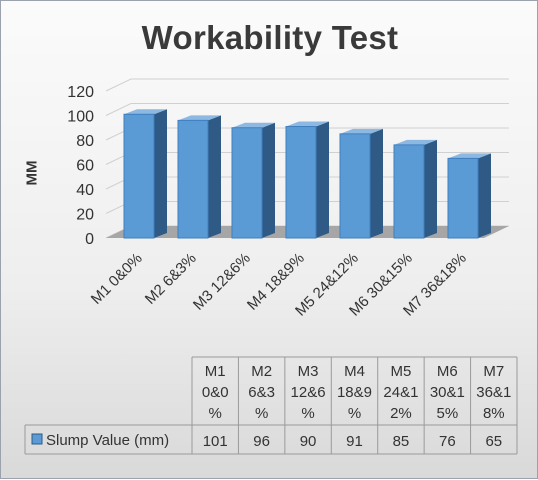  Describe the element at coordinates (400, 392) in the screenshot. I see `table-header-cell: 24&1` at that location.